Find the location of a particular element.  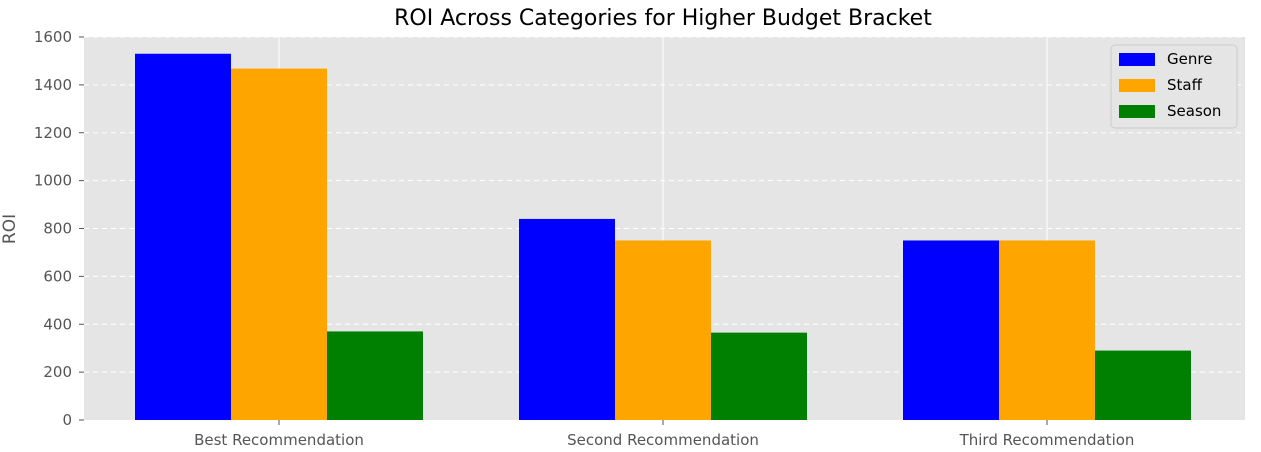

y-tick-label: 1000 is located at coordinates (53, 181).